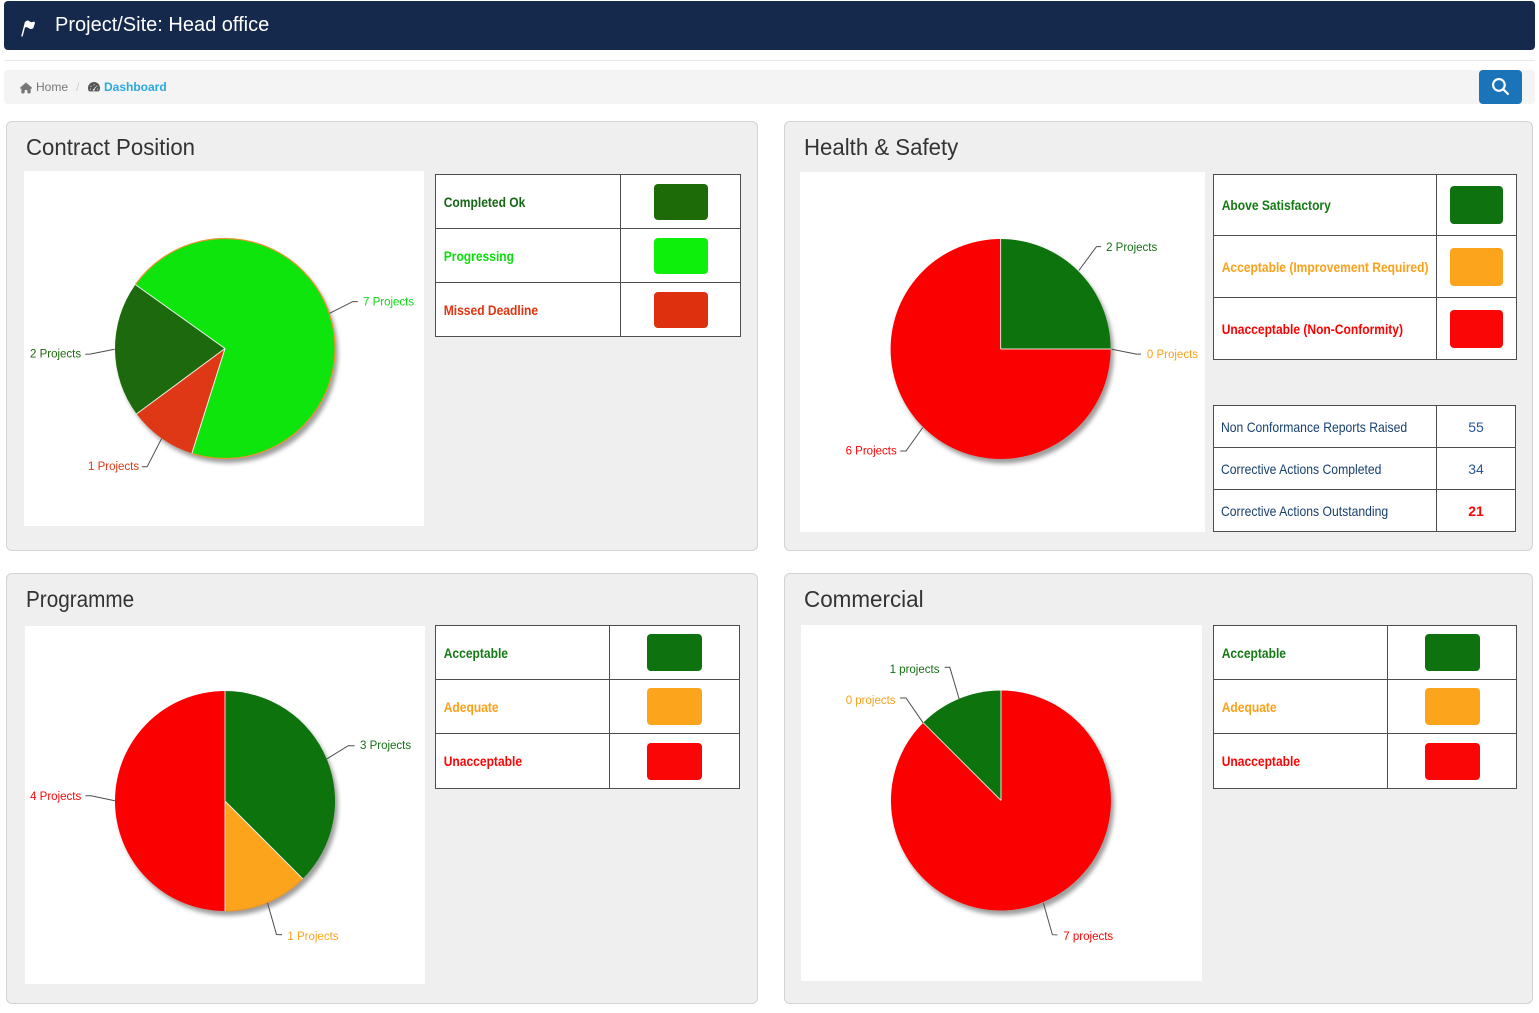 Image resolution: width=1539 pixels, height=1013 pixels. What do you see at coordinates (385, 746) in the screenshot?
I see `svg-text: 3 Projects` at bounding box center [385, 746].